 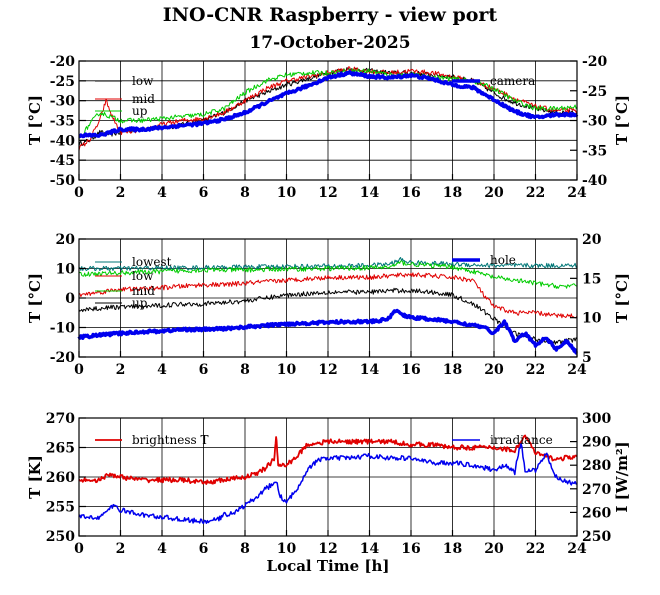 What do you see at coordinates (35, 477) in the screenshot?
I see `bottom-panel-left-axis-label: T [K]` at bounding box center [35, 477].